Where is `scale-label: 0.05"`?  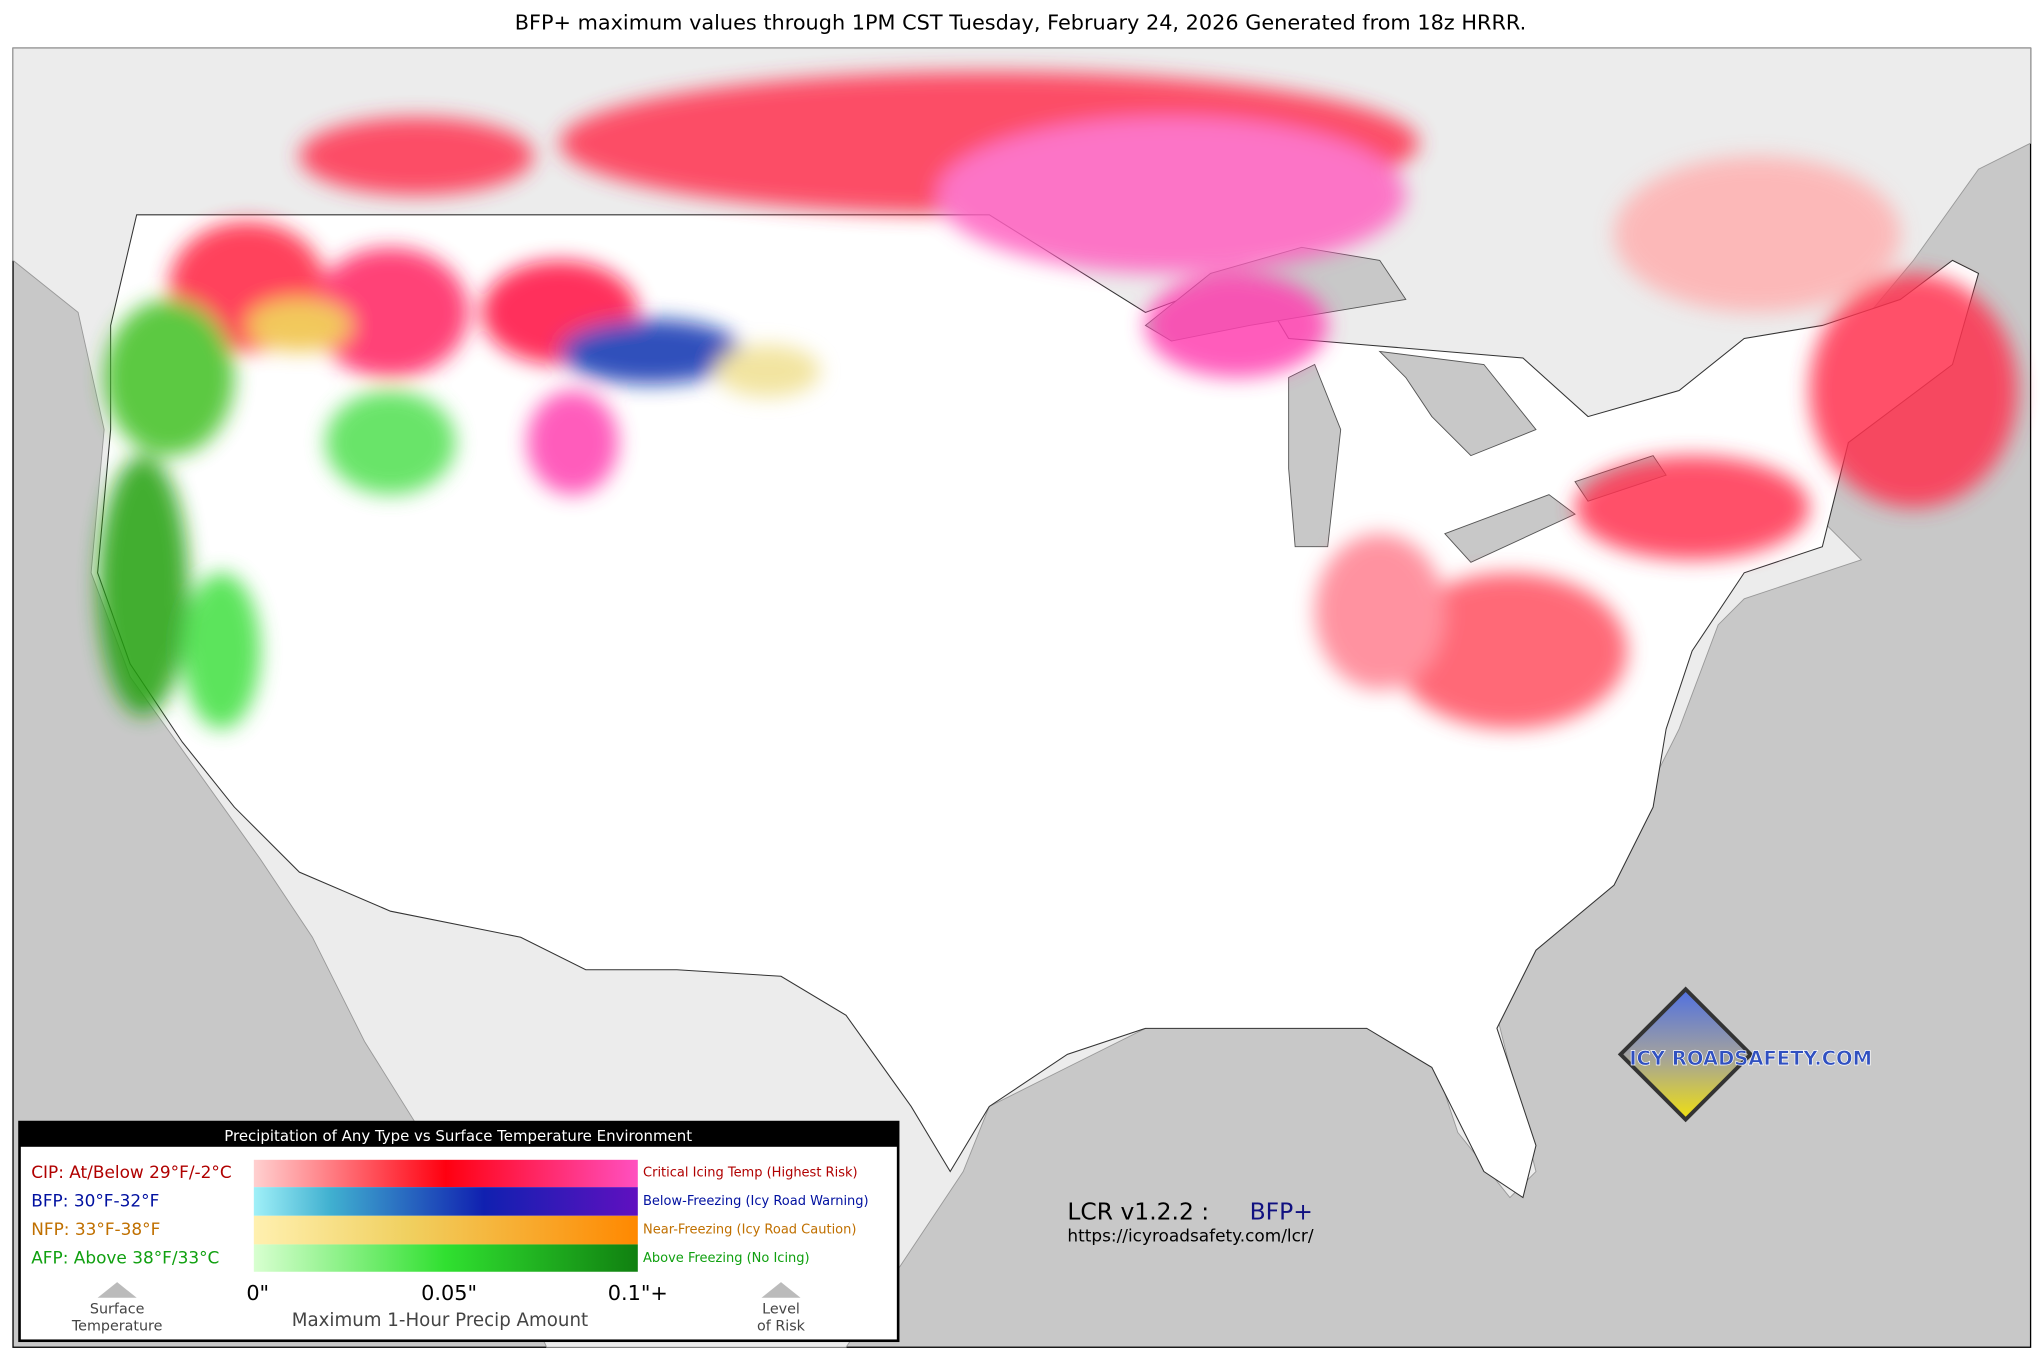 scale-label: 0.05" is located at coordinates (449, 1293).